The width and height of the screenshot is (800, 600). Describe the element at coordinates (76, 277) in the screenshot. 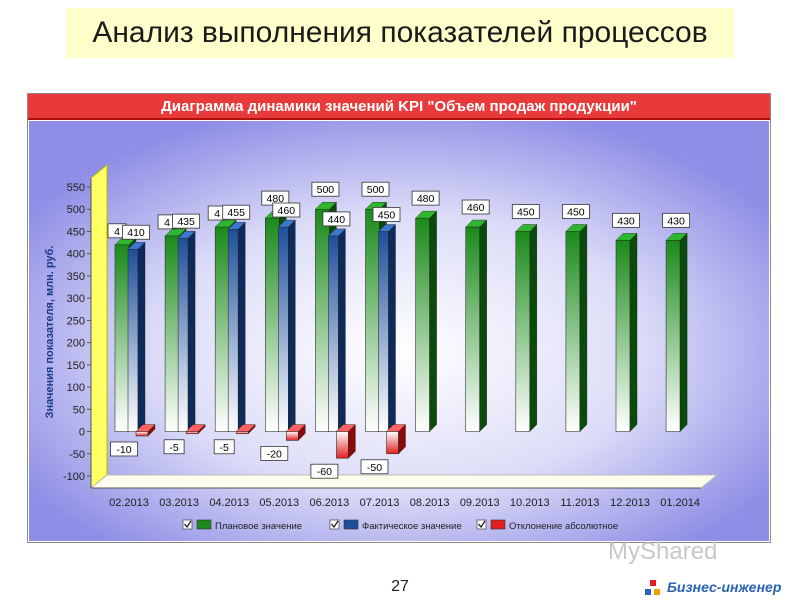

I see `y-tick-label: 350` at that location.